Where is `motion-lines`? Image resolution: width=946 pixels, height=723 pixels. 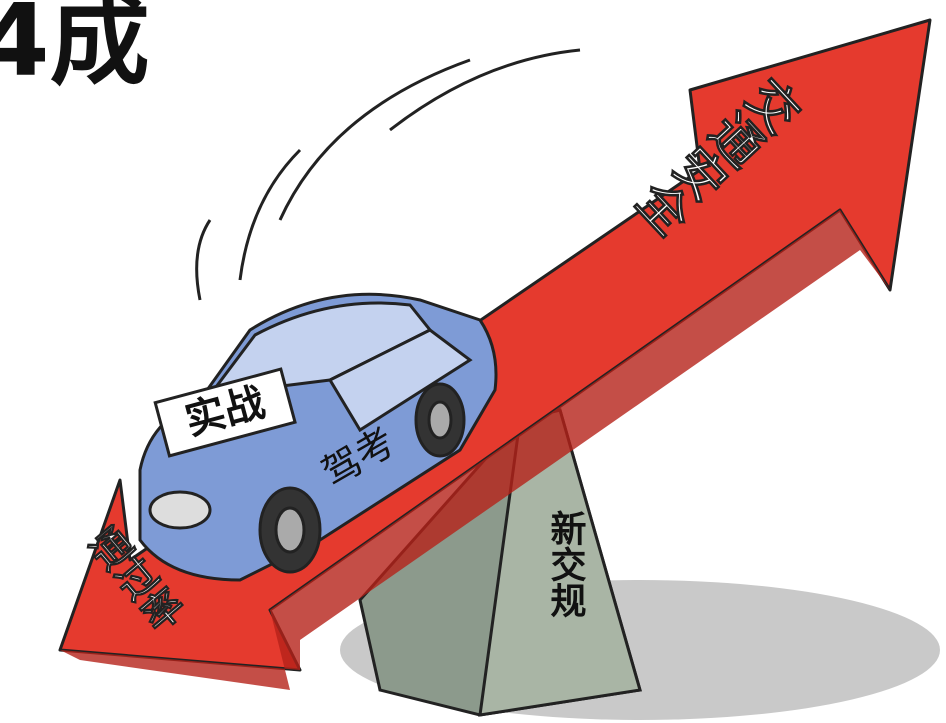
motion-lines is located at coordinates (388, 174).